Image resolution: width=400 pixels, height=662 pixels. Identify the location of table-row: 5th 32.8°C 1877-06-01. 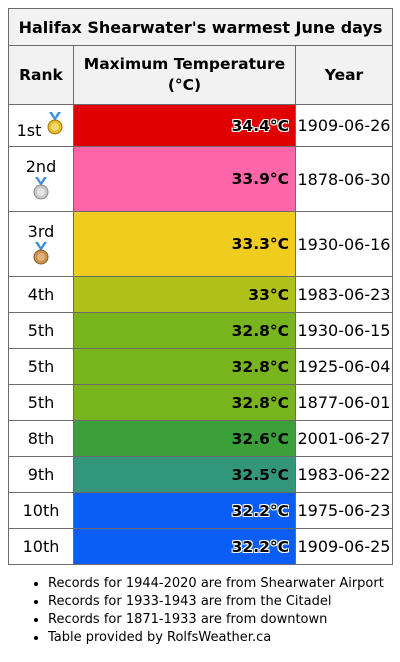
(200, 402).